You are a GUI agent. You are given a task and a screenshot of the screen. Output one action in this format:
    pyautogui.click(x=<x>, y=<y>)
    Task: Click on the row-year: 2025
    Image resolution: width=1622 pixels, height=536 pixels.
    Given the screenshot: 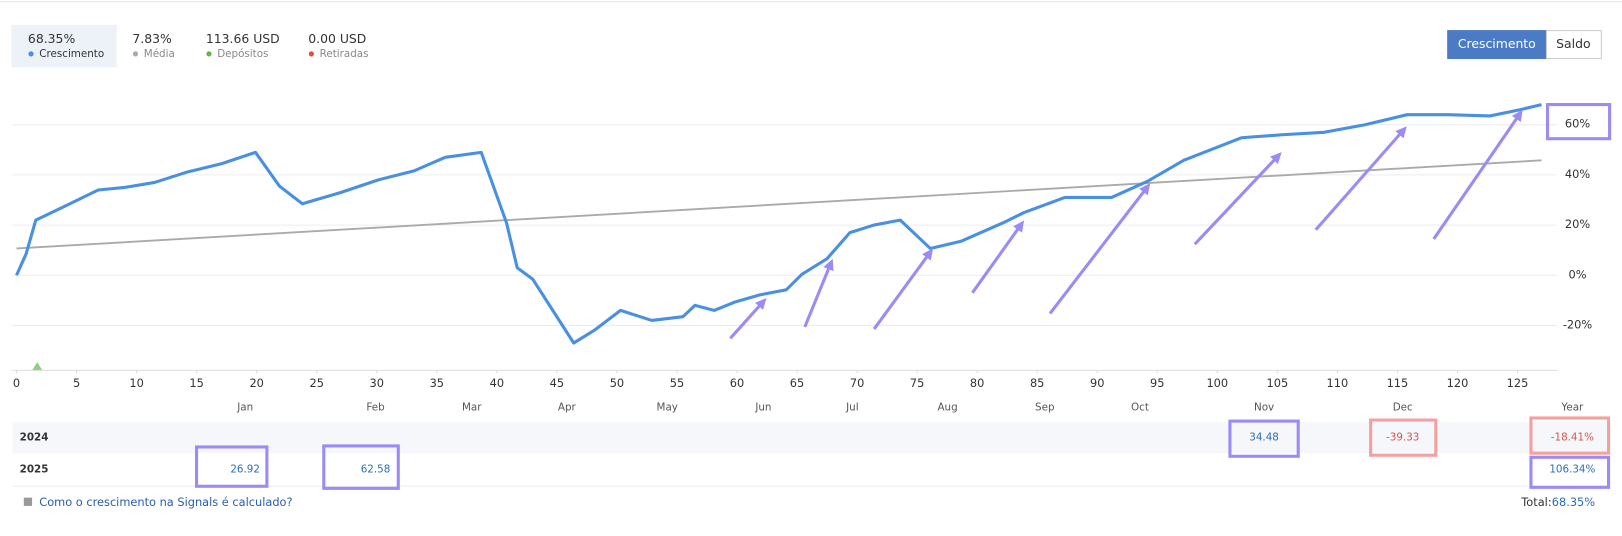 What is the action you would take?
    pyautogui.click(x=34, y=470)
    